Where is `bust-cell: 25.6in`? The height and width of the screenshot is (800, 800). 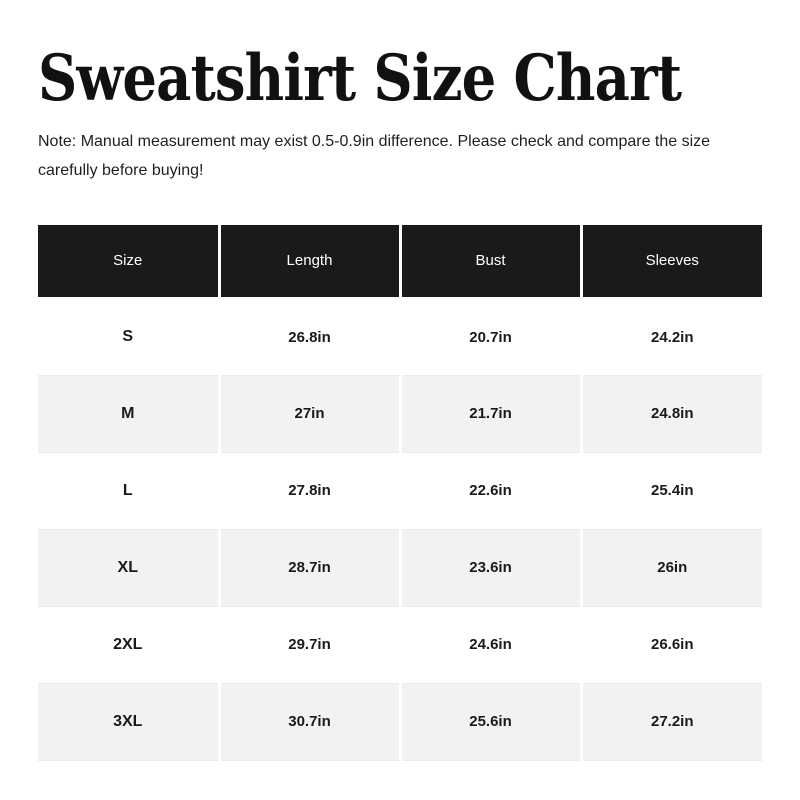
bust-cell: 25.6in is located at coordinates (491, 721).